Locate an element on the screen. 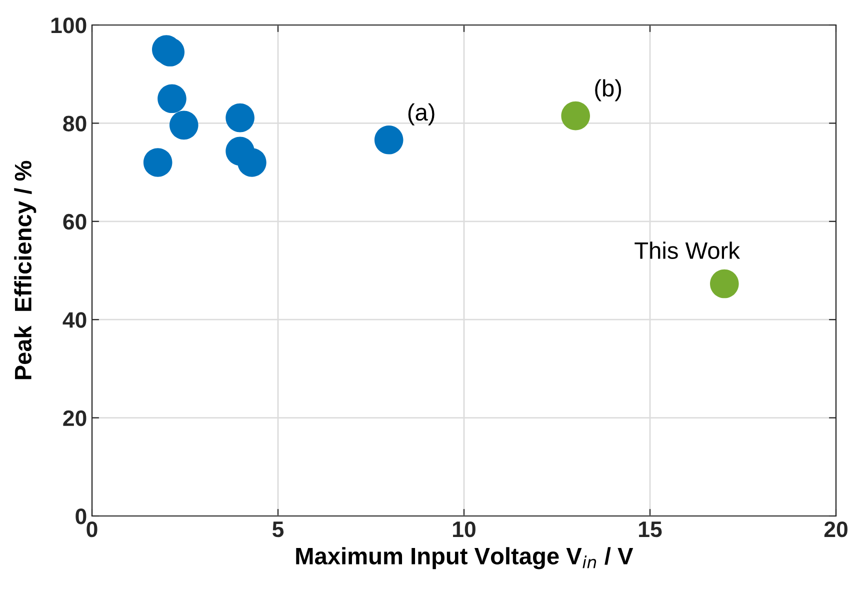  y-tick-label: 80 is located at coordinates (74, 124).